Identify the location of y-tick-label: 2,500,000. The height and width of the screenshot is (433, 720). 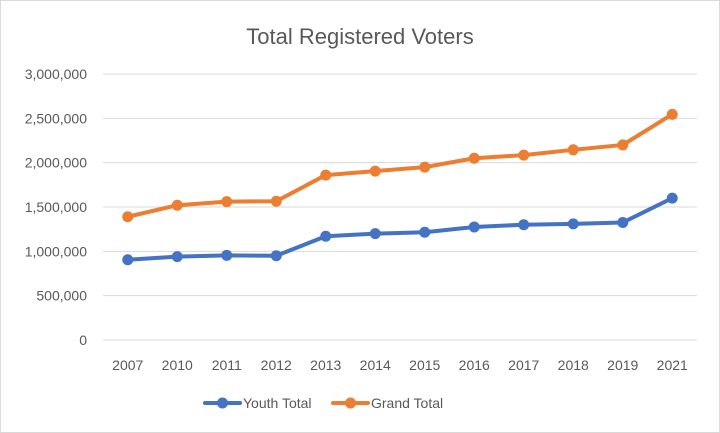
(56, 118).